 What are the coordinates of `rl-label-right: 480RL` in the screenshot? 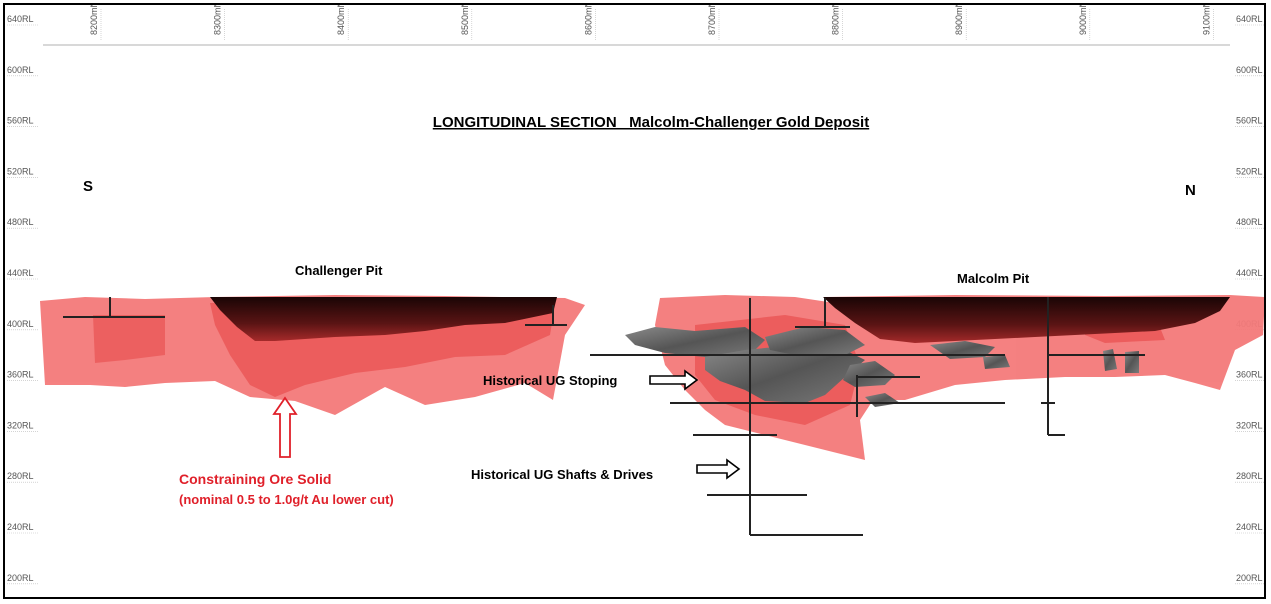 It's located at (1249, 222).